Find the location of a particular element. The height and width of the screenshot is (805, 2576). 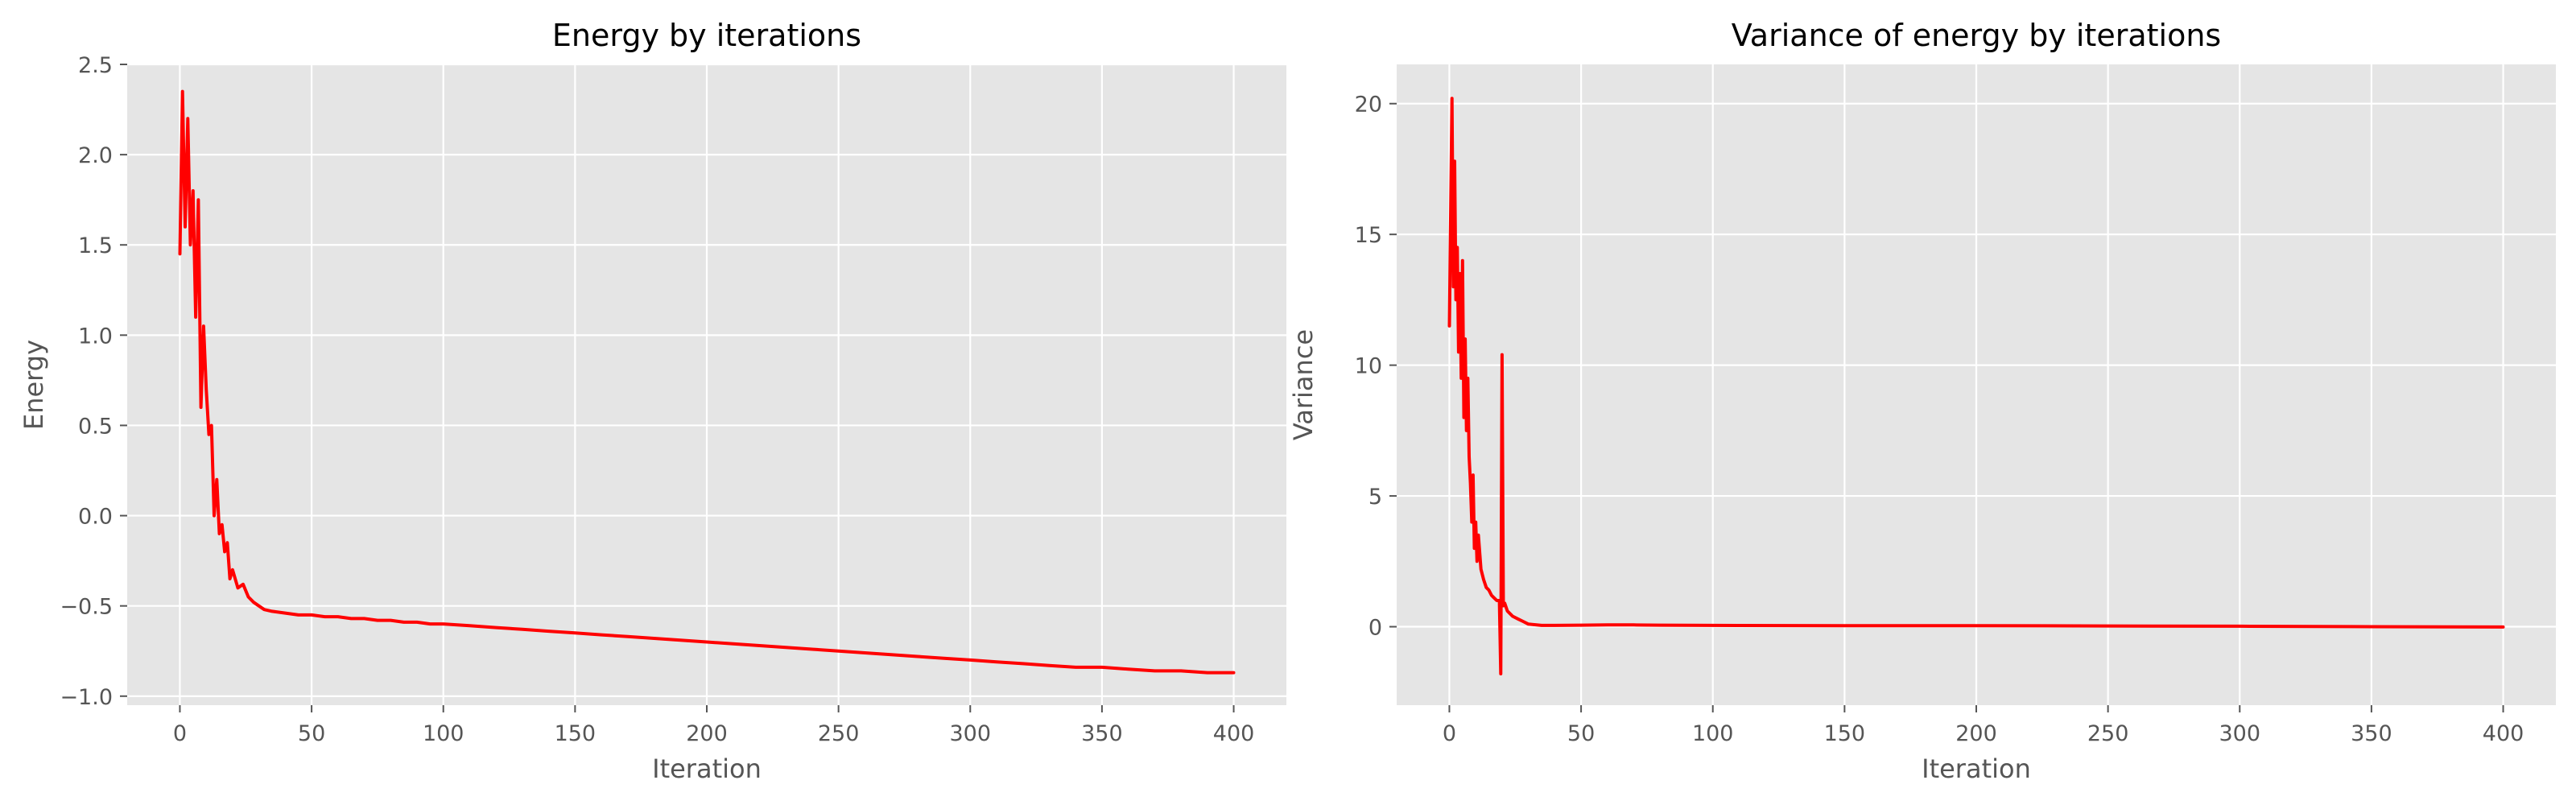

y-tick-label: 2.0 is located at coordinates (95, 155).